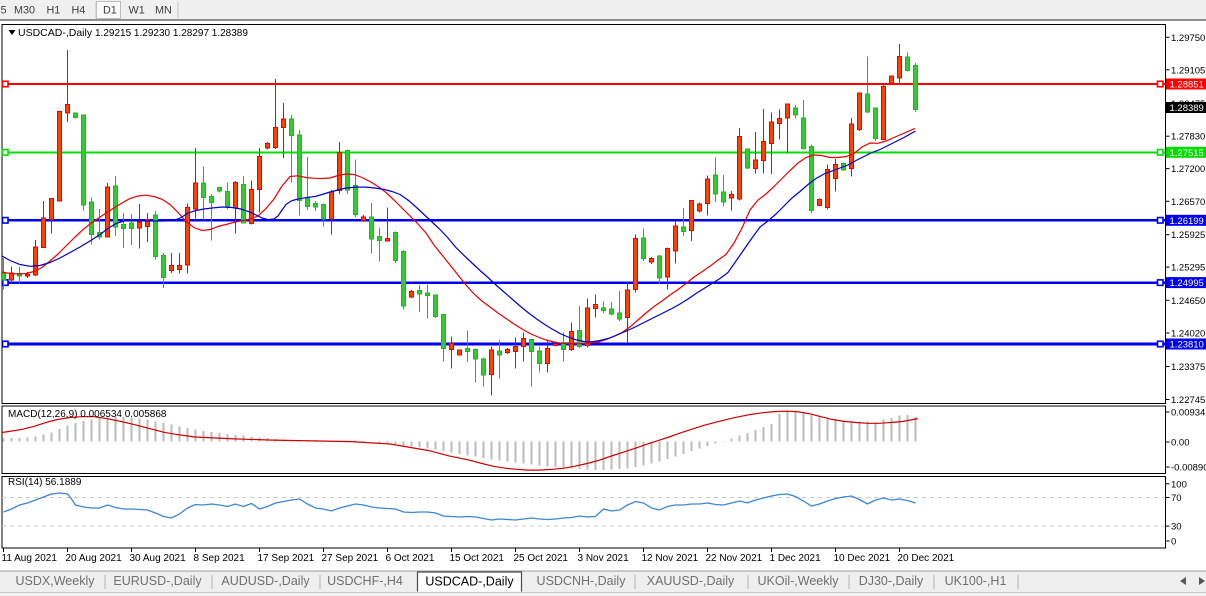 This screenshot has height=596, width=1206. Describe the element at coordinates (734, 558) in the screenshot. I see `svg-text: 22 Nov 2021` at that location.